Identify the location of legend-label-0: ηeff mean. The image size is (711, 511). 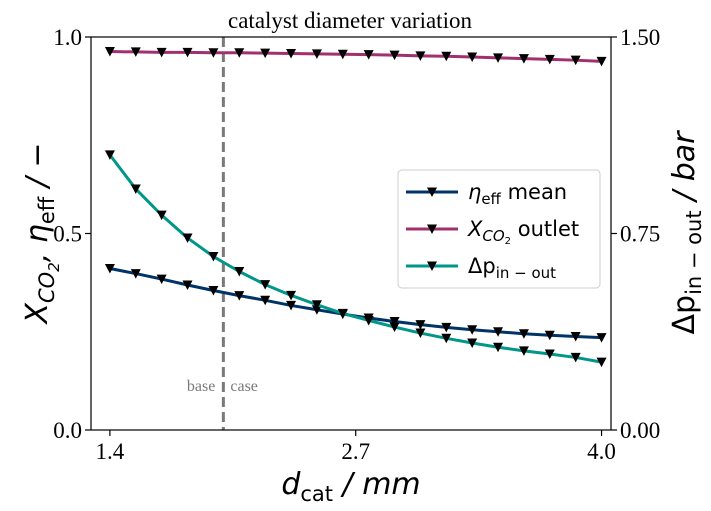
(517, 194).